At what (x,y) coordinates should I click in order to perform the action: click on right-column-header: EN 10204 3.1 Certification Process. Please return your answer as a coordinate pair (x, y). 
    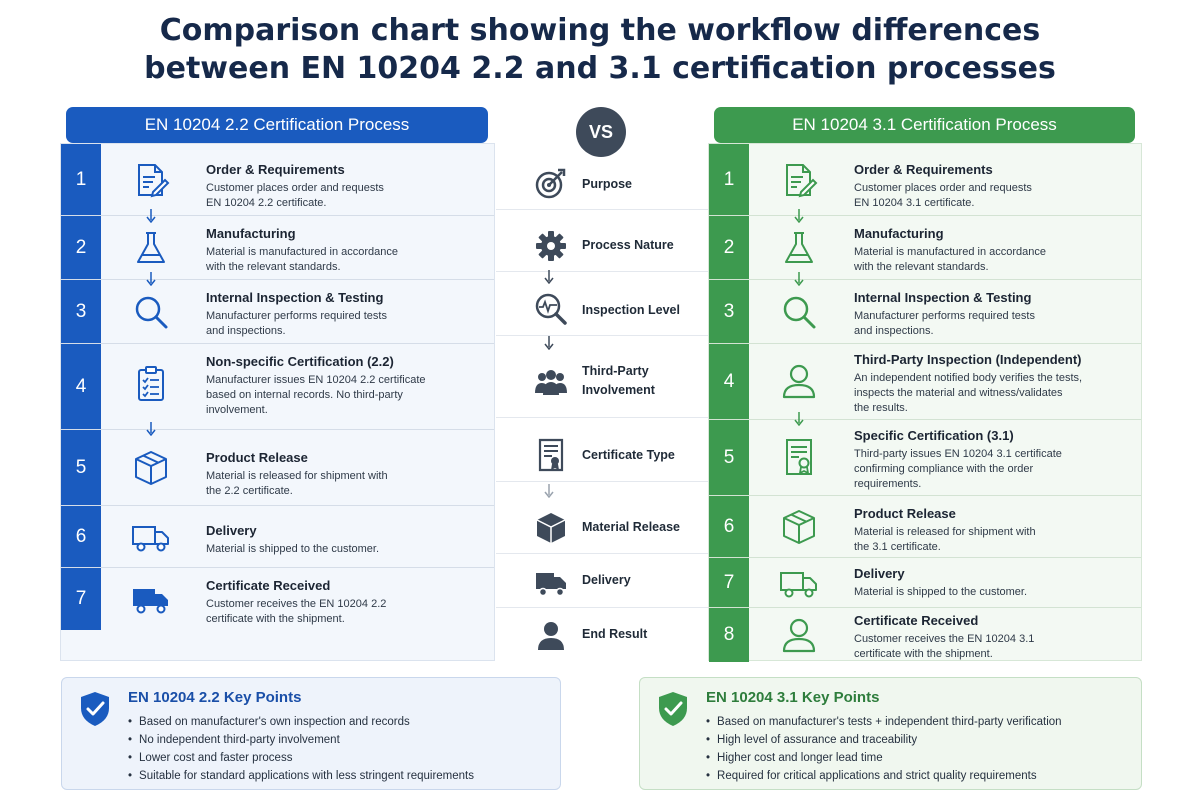
    Looking at the image, I should click on (924, 125).